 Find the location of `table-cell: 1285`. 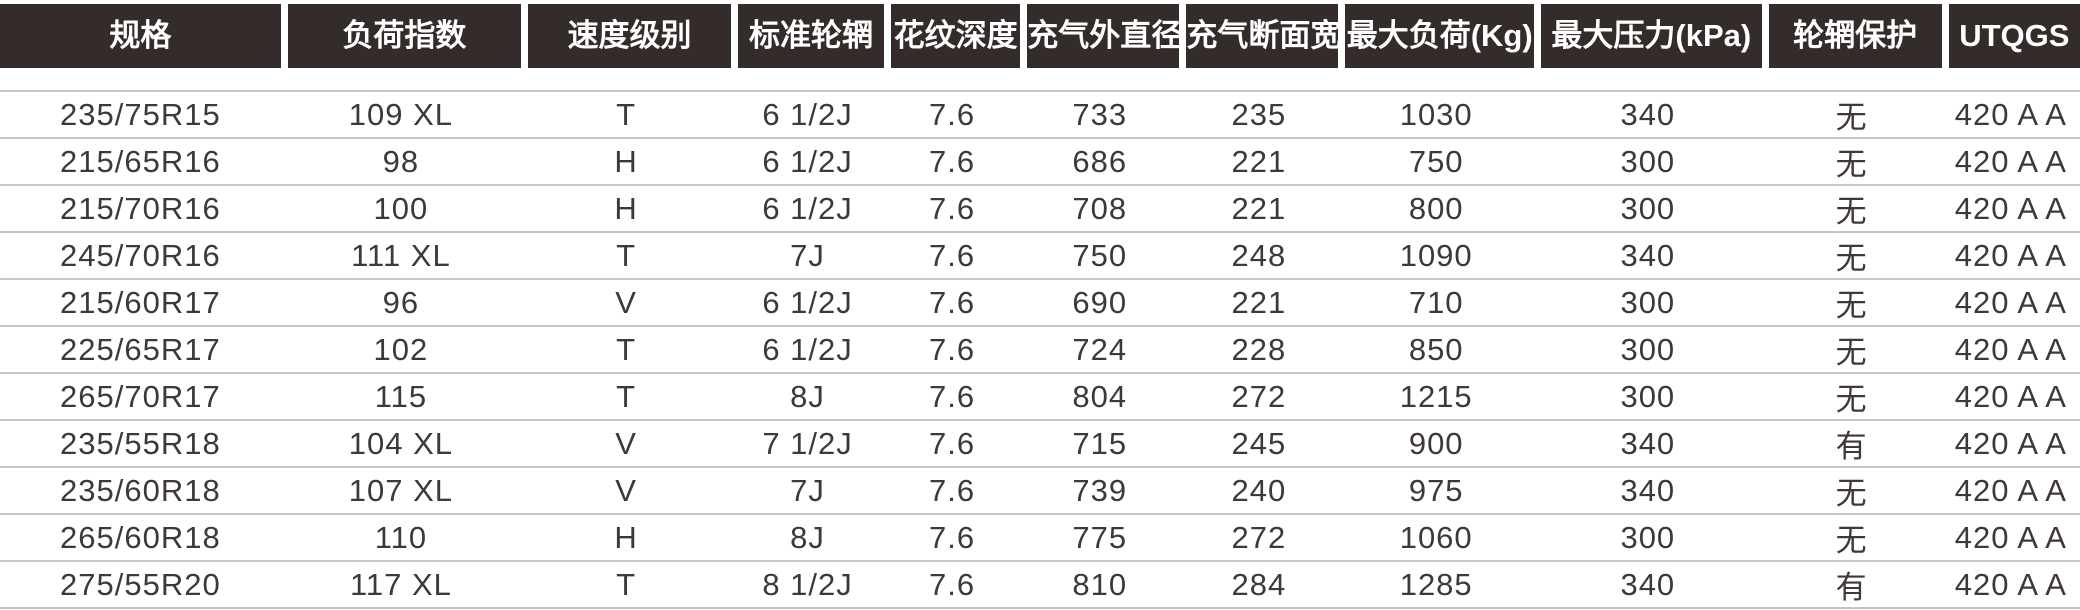

table-cell: 1285 is located at coordinates (1436, 583).